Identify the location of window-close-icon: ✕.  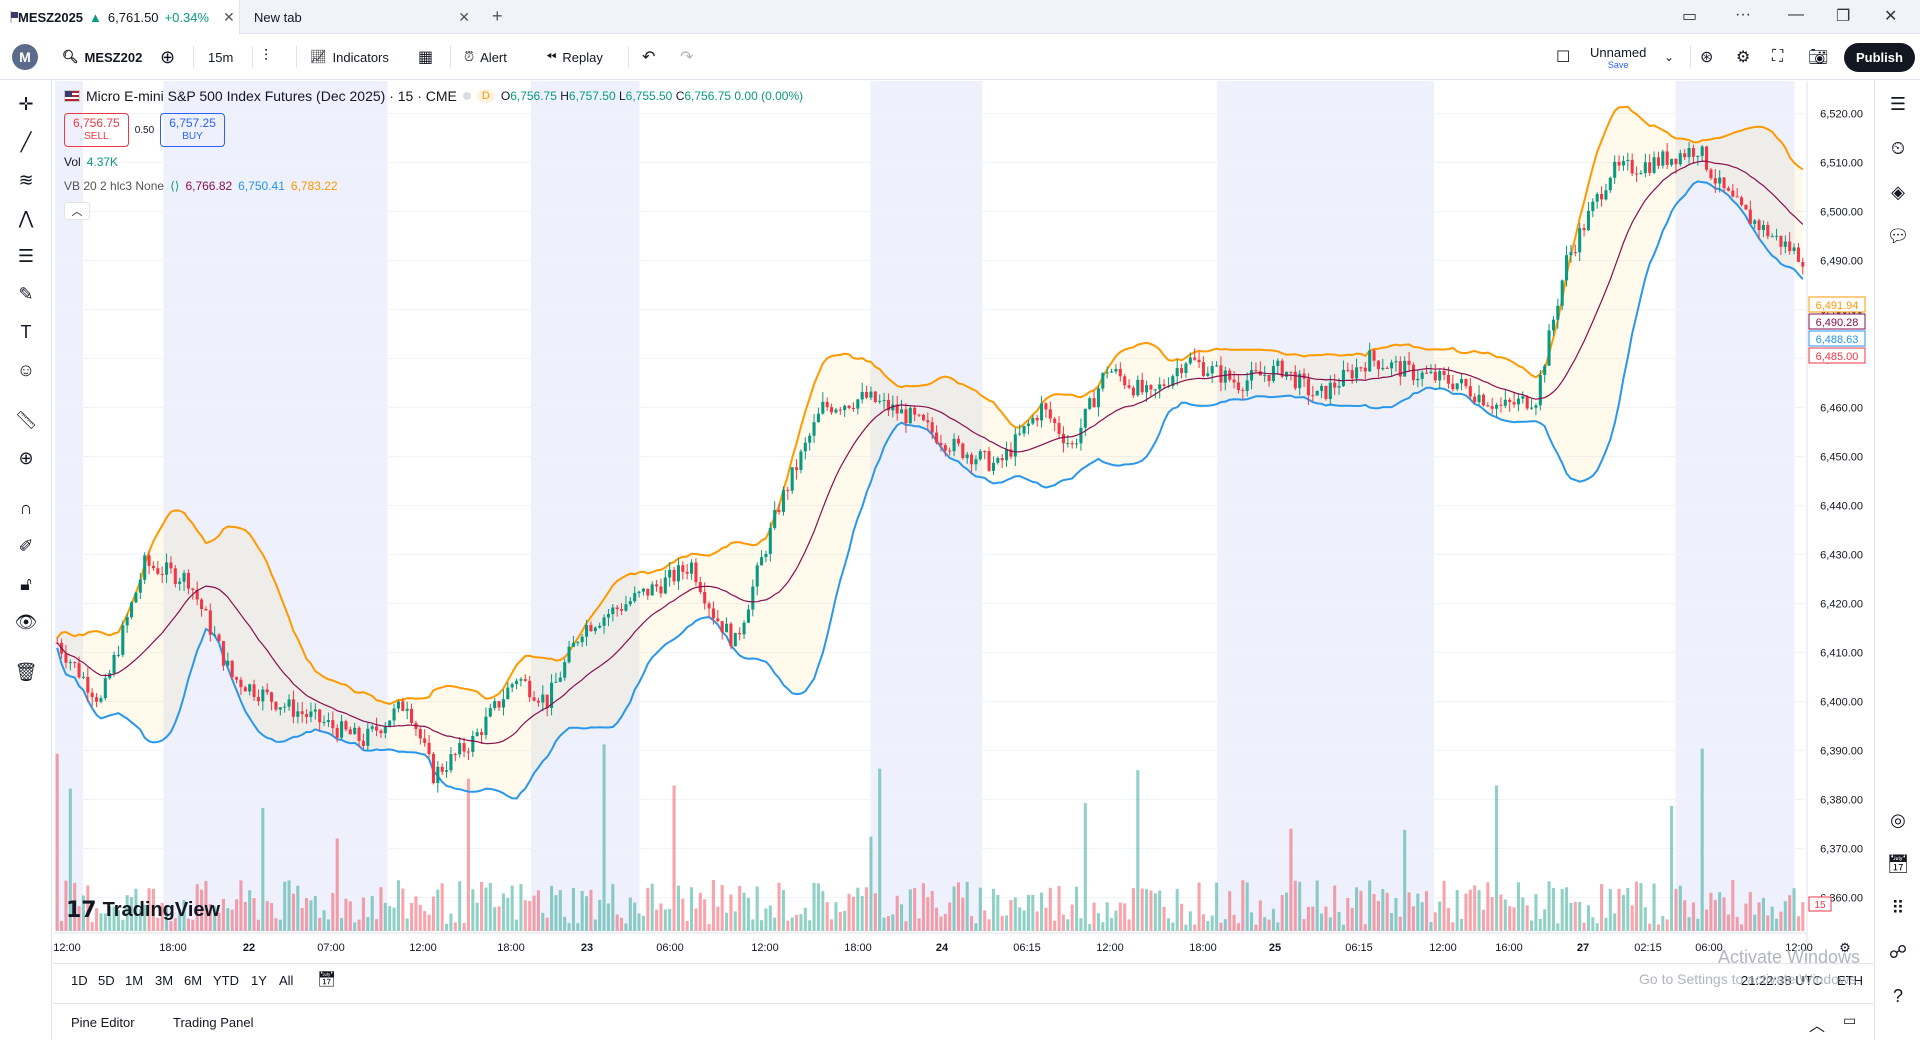
(1891, 16).